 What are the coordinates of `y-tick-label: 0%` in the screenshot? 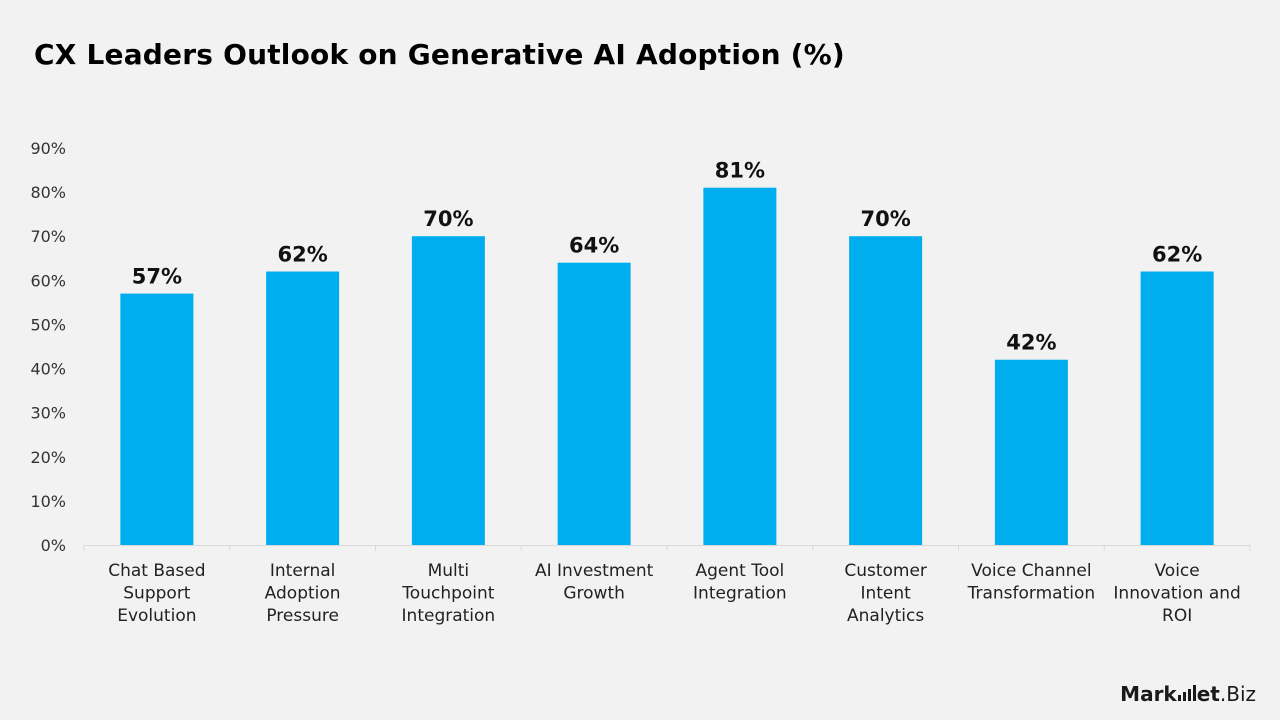 It's located at (53, 545).